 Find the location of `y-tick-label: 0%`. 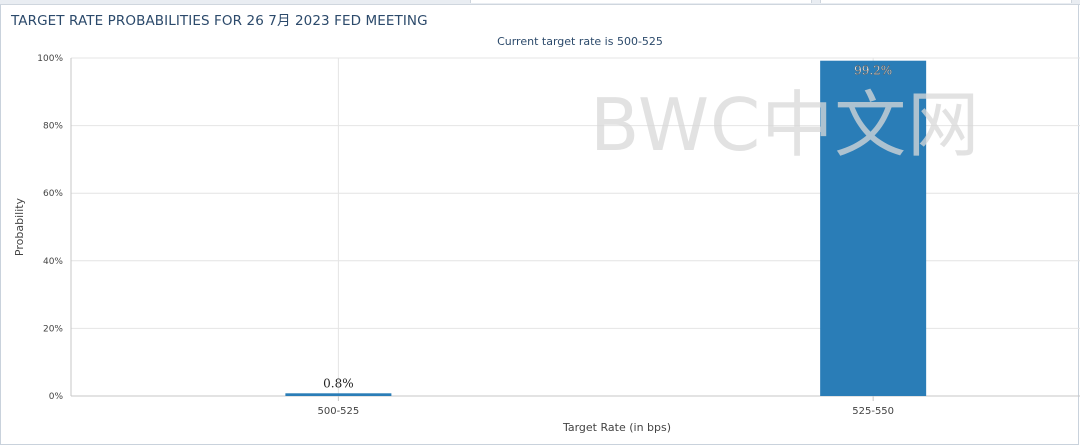

y-tick-label: 0% is located at coordinates (56, 397).